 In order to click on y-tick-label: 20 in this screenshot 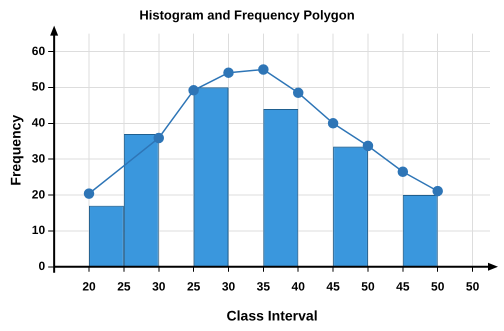, I will do `click(39, 194)`.